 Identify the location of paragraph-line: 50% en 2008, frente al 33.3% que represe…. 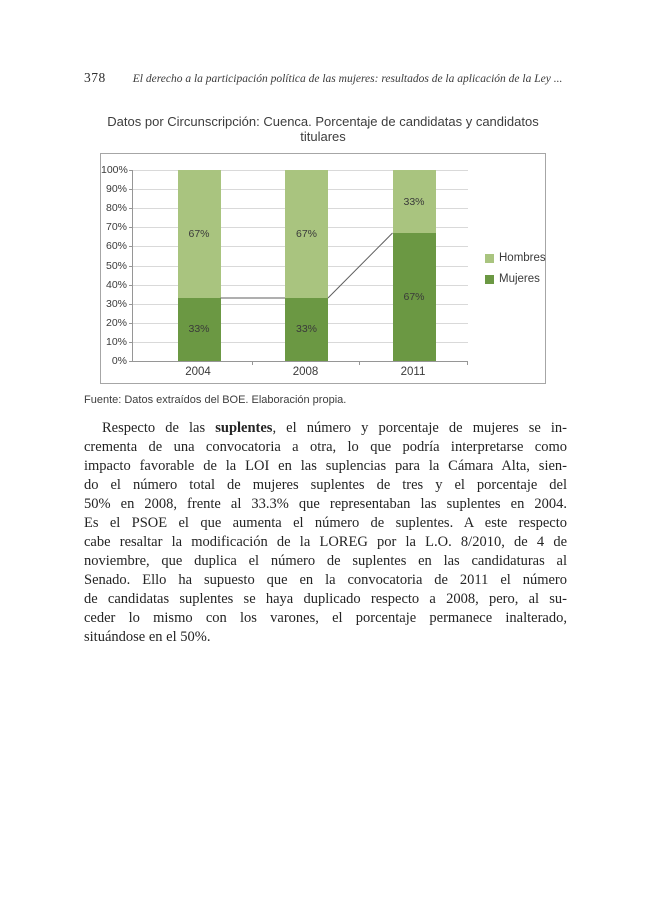
(325, 504).